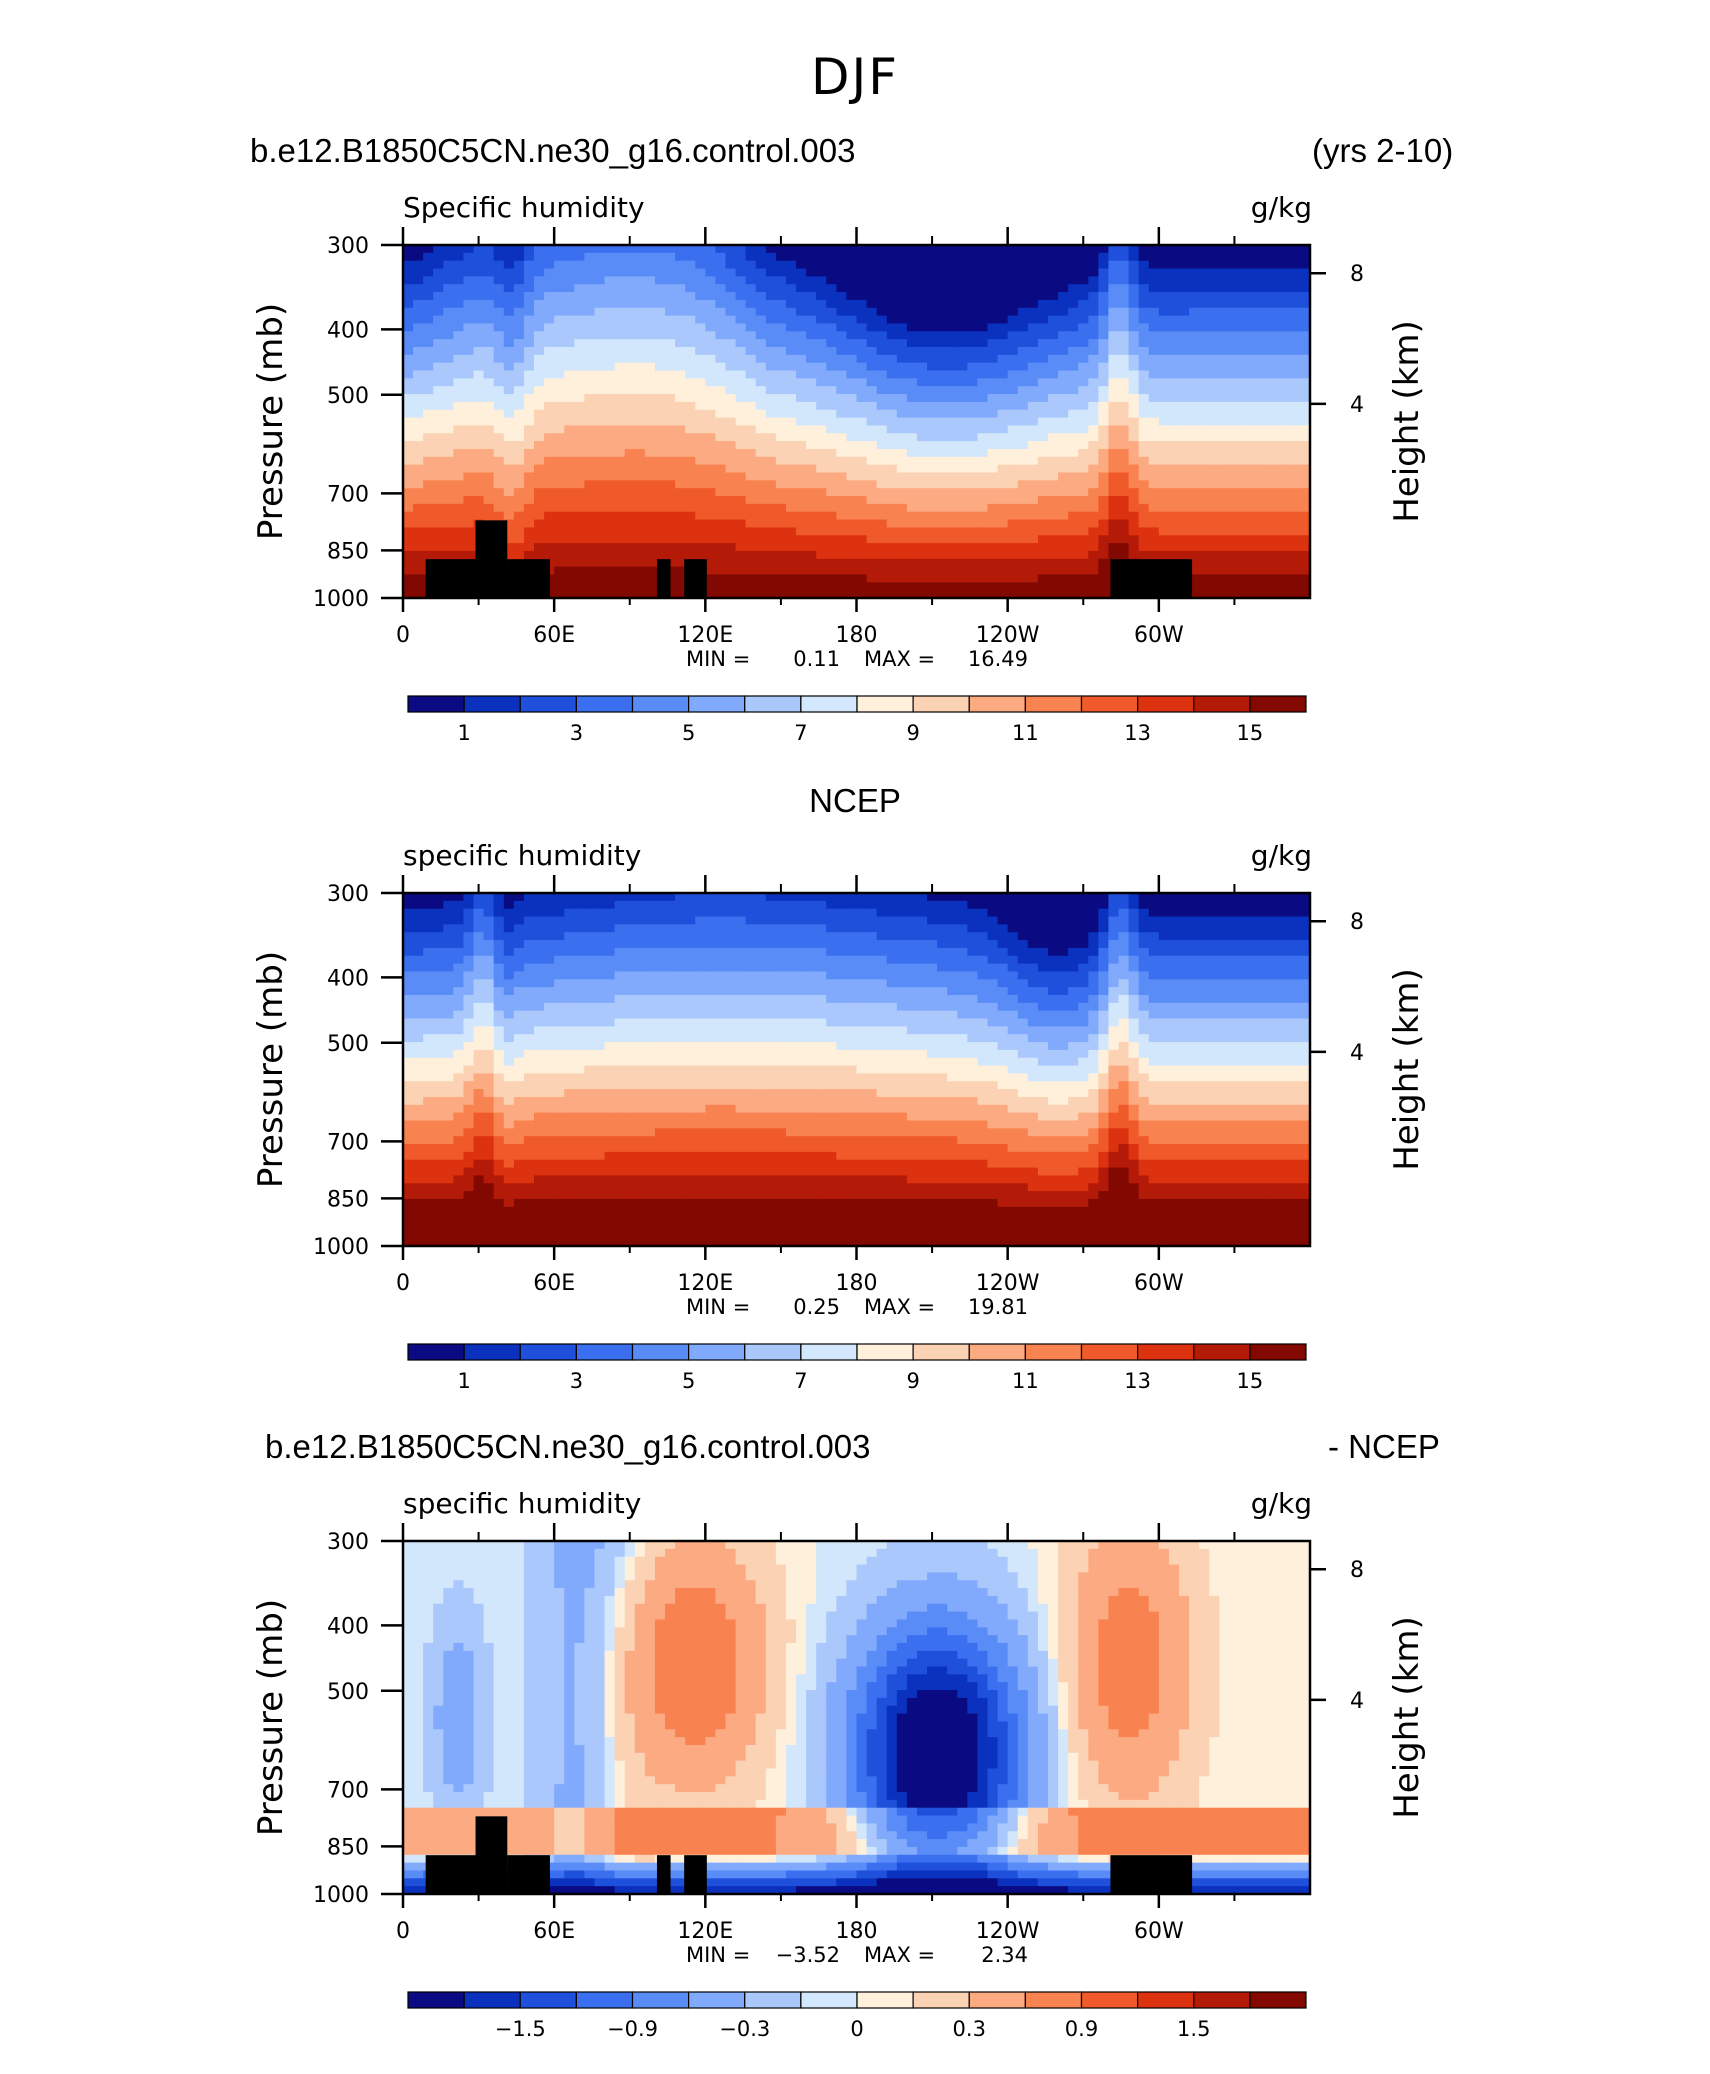  Describe the element at coordinates (854, 77) in the screenshot. I see `page-title: DJF` at that location.